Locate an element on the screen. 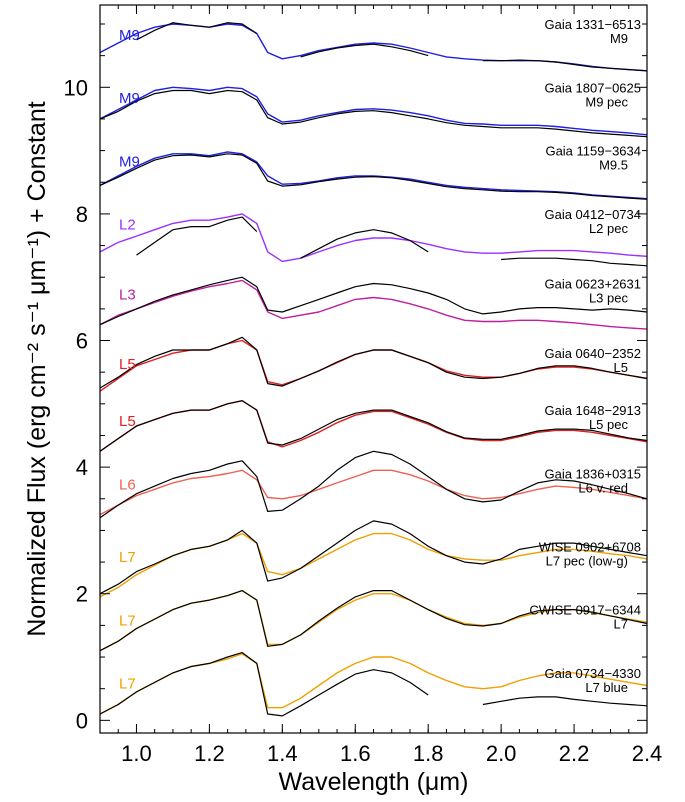 Image resolution: width=685 pixels, height=802 pixels. object-name-3: Gaia 0412−0734 is located at coordinates (592, 214).